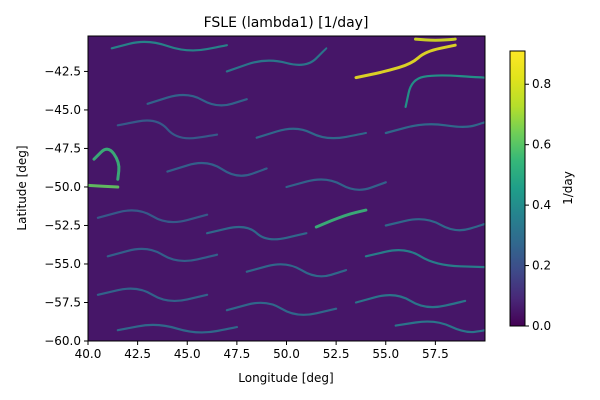 This screenshot has height=400, width=600. What do you see at coordinates (62, 264) in the screenshot?
I see `y-tick-label: −55.0` at bounding box center [62, 264].